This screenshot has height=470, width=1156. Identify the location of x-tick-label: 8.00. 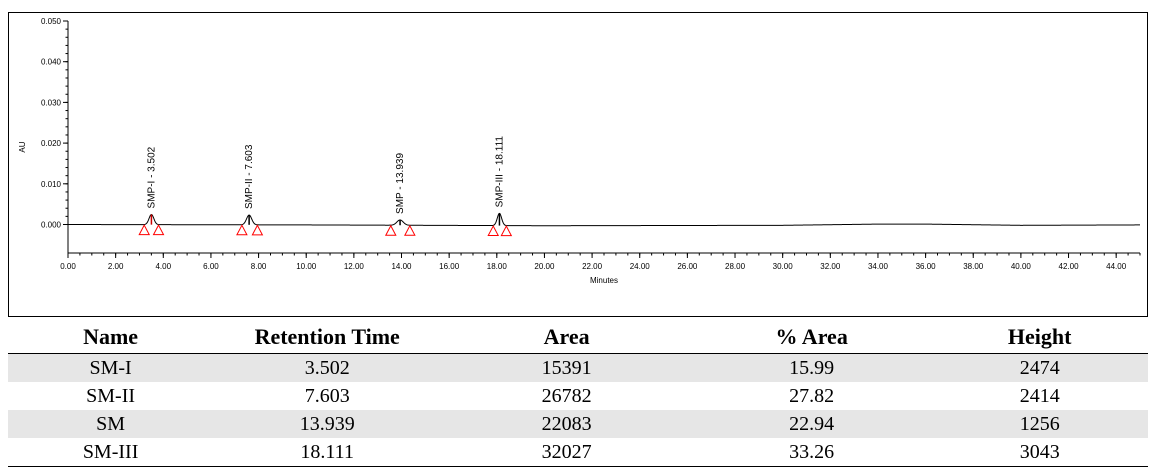
(259, 266).